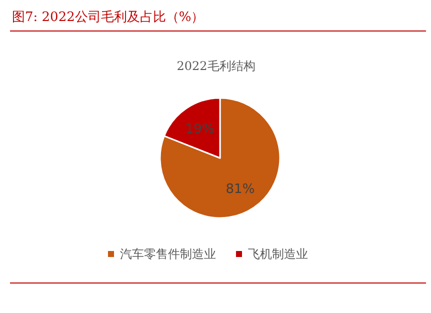 Image resolution: width=431 pixels, height=313 pixels. What do you see at coordinates (216, 66) in the screenshot?
I see `chart-subtitle: 2022毛利结构` at bounding box center [216, 66].